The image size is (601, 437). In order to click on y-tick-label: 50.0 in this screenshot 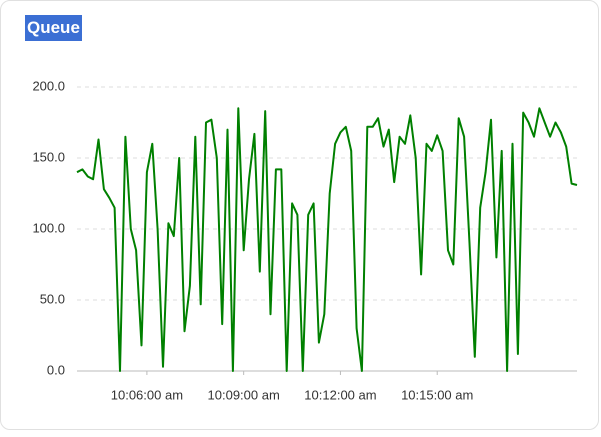, I will do `click(52, 298)`.